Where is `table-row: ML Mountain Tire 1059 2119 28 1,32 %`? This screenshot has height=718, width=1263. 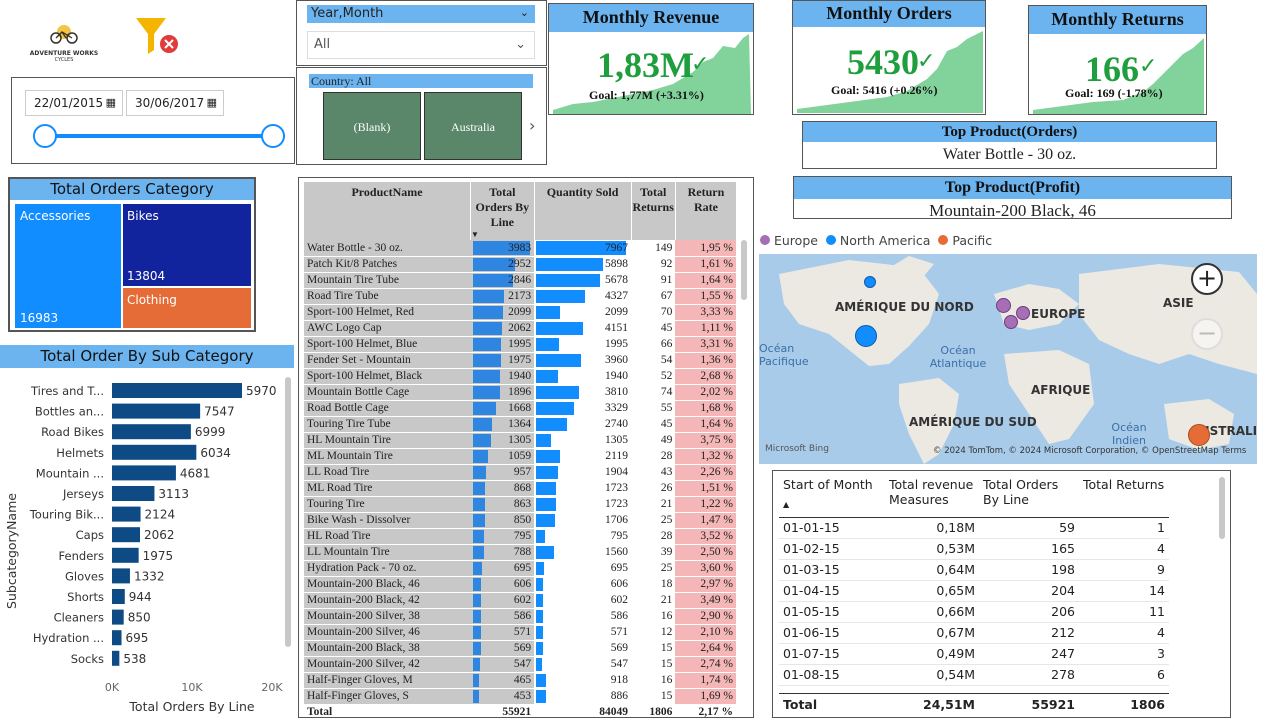 table-row: ML Mountain Tire 1059 2119 28 1,32 % is located at coordinates (520, 456).